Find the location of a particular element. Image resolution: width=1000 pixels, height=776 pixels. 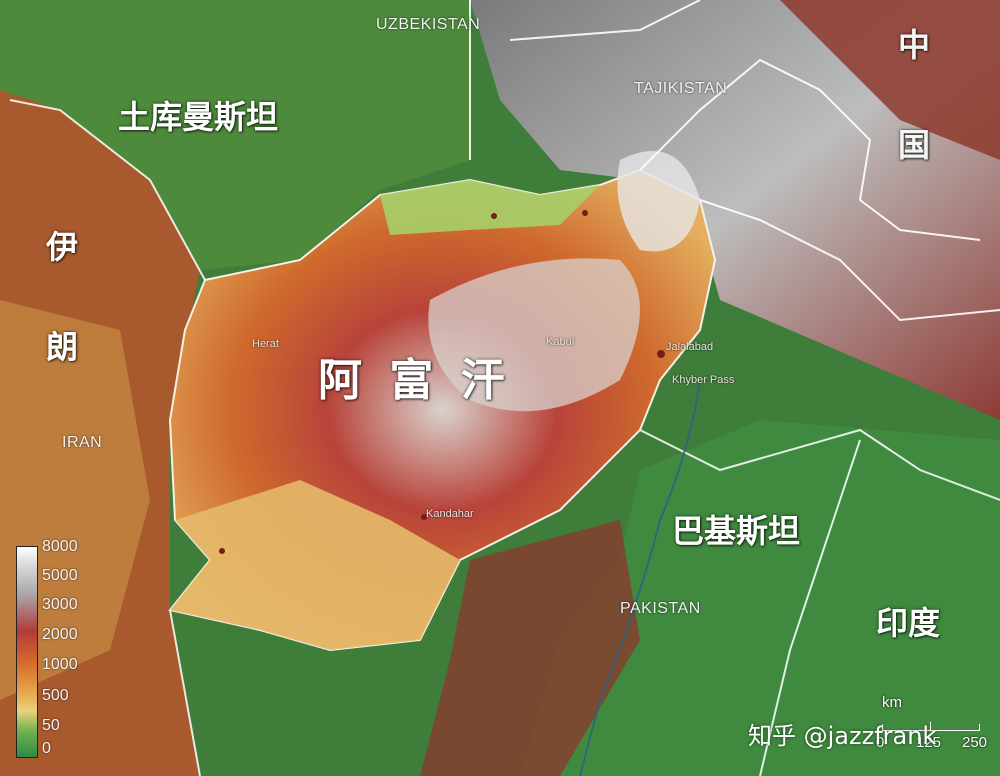

elevation-color-bar is located at coordinates (27, 652).